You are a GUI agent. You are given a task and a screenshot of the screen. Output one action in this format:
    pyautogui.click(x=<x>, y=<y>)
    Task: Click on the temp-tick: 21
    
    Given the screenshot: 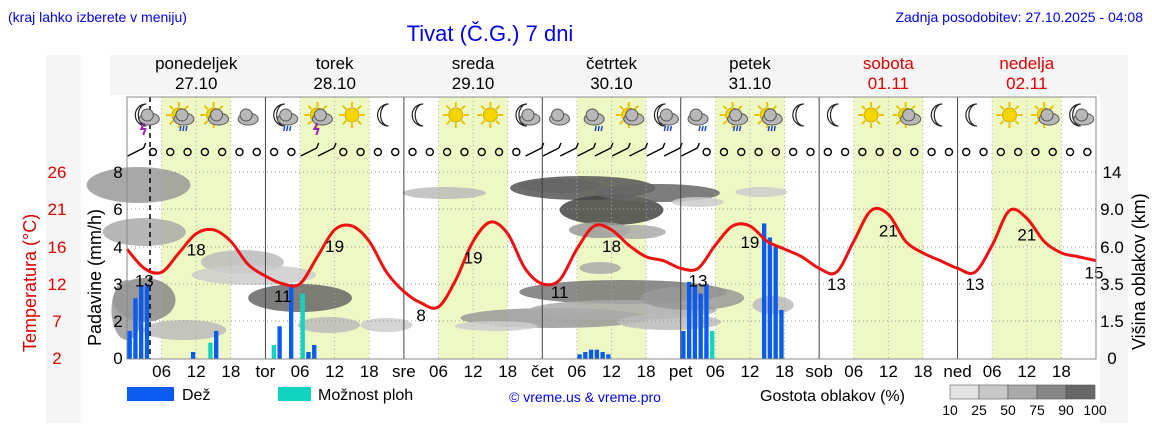 What is the action you would take?
    pyautogui.click(x=57, y=209)
    